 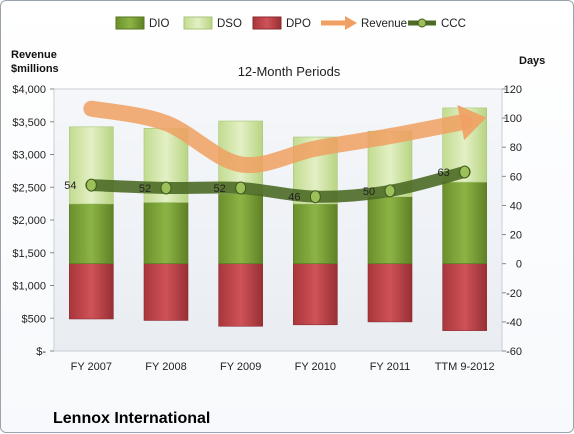 I want to click on right-axis-label: Days, so click(x=532, y=61).